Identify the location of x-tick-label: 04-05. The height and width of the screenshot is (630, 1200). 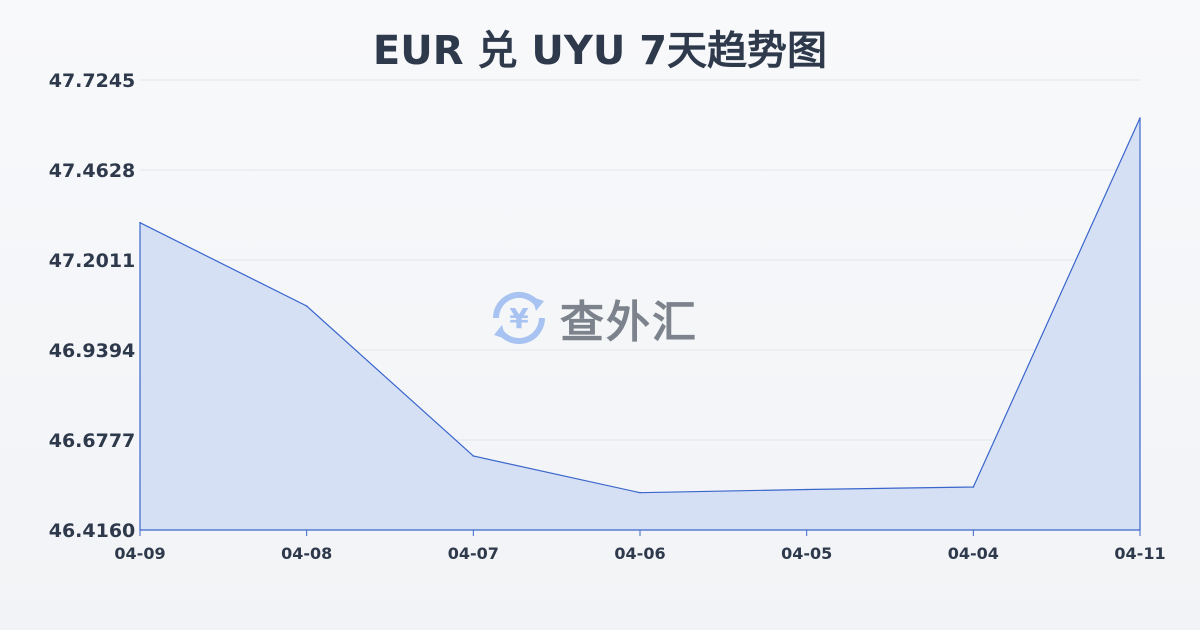
(806, 553).